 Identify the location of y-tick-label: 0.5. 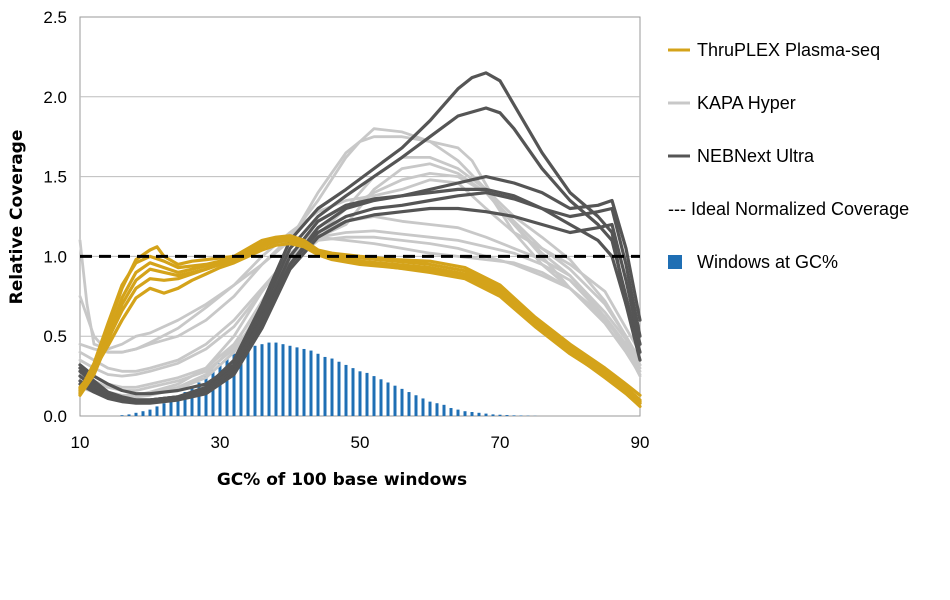
(55, 336).